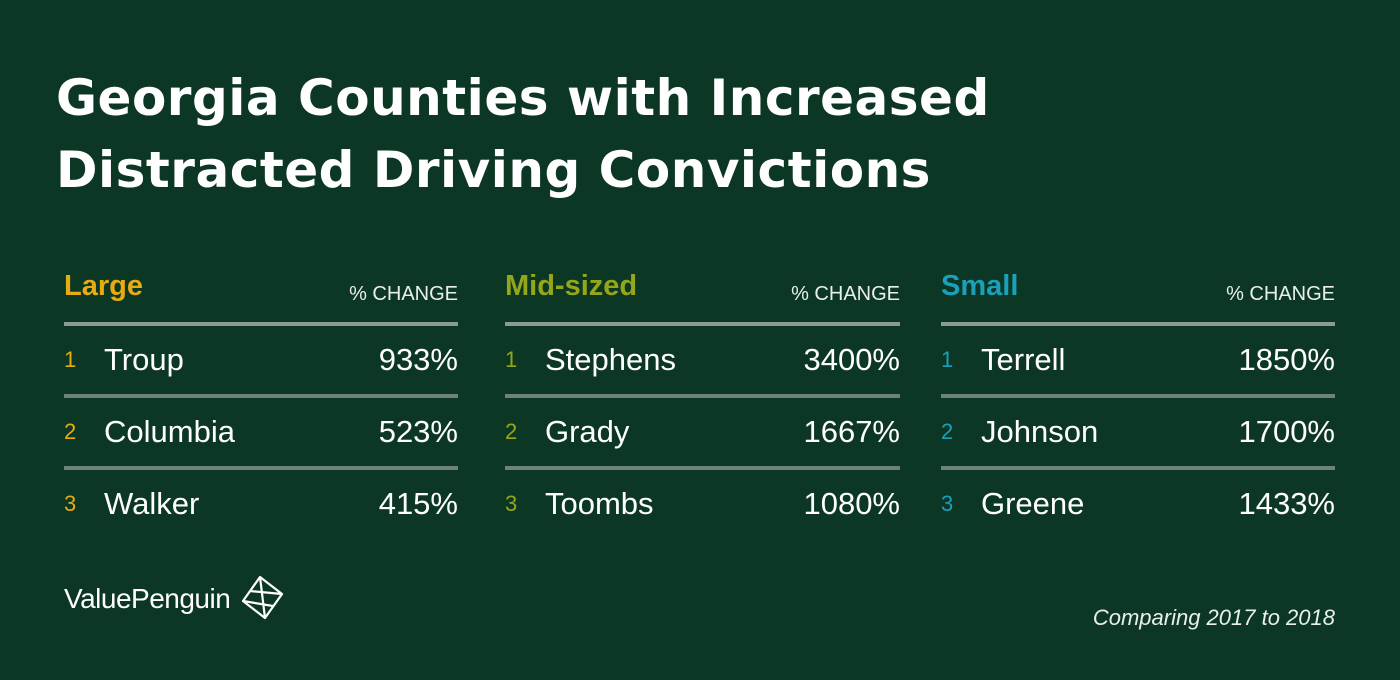 This screenshot has width=1400, height=680. I want to click on brand-name: ValuePenguin, so click(147, 598).